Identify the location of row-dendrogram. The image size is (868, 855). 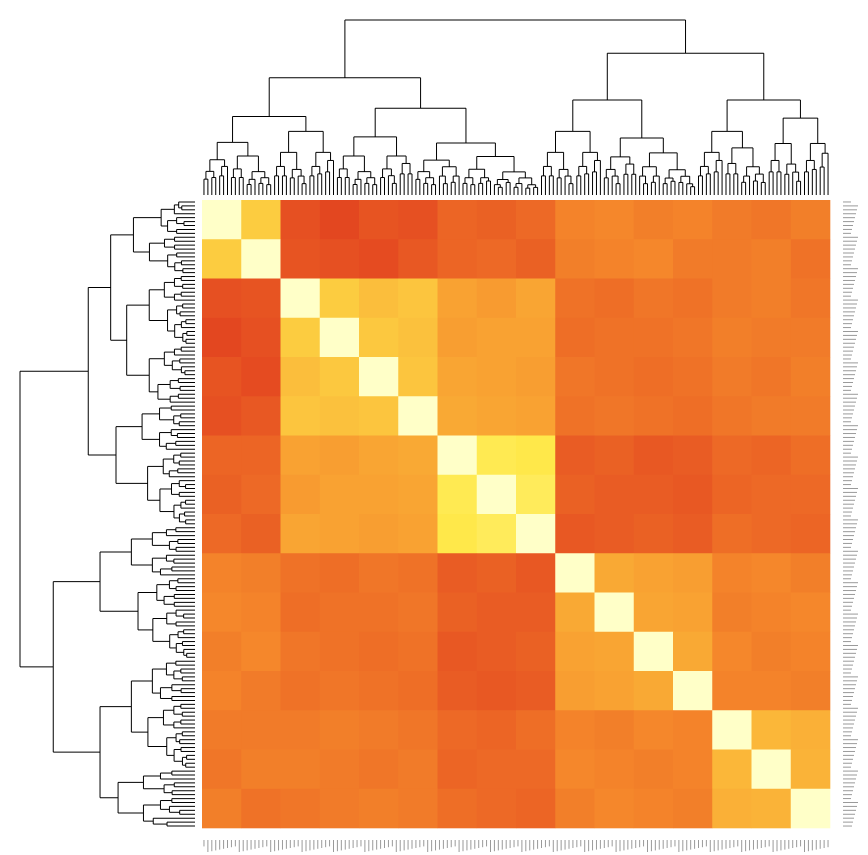
(107, 514).